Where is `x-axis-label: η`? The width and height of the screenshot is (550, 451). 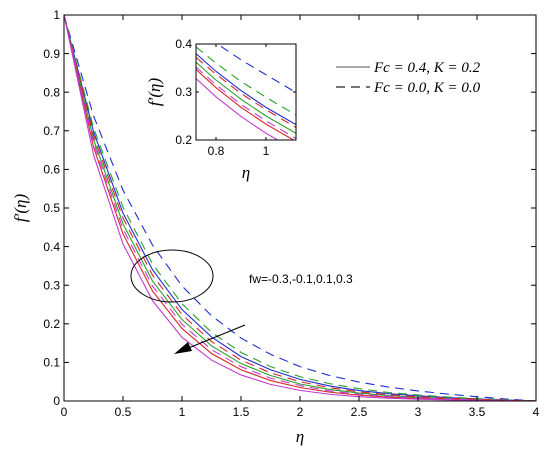
x-axis-label: η is located at coordinates (300, 436).